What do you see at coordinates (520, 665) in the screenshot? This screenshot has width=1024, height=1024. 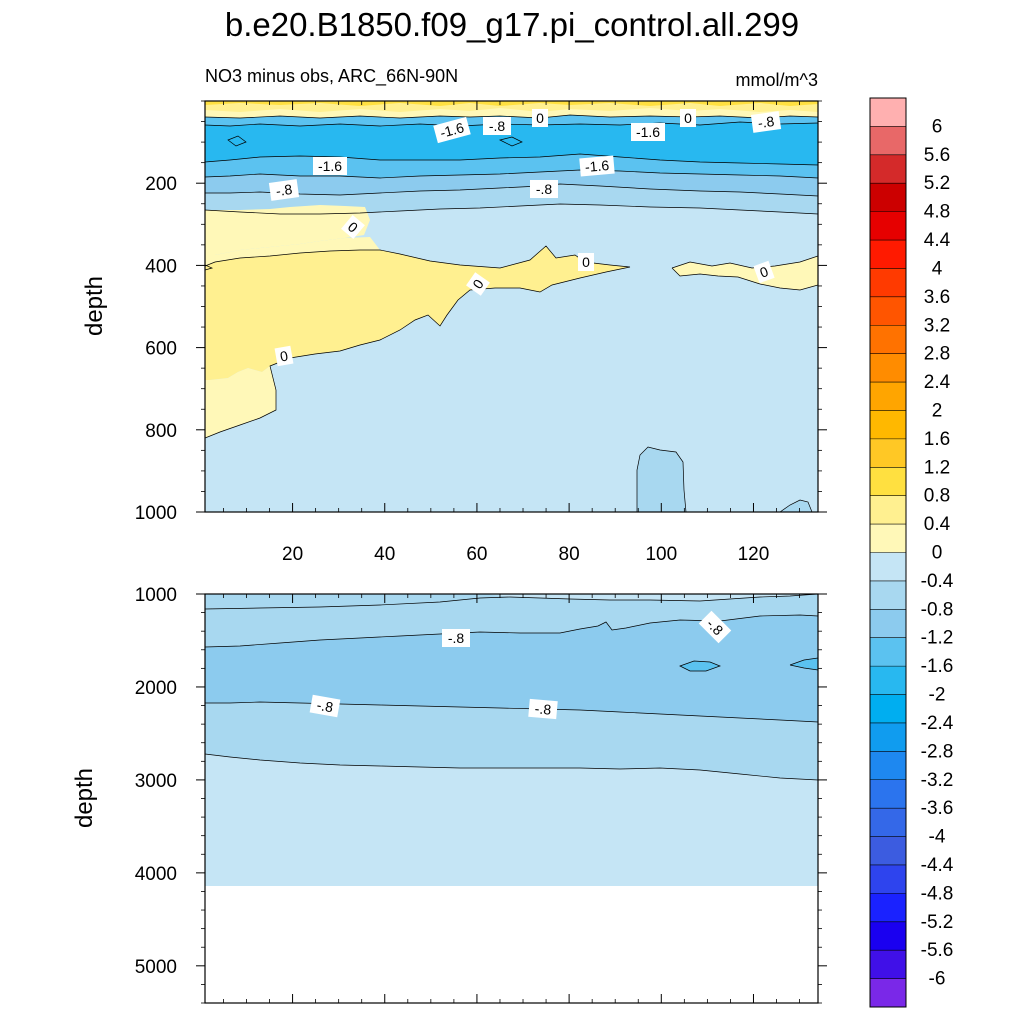 I see `lower-contour-labels: -.8 -.8 -.8 -.8` at bounding box center [520, 665].